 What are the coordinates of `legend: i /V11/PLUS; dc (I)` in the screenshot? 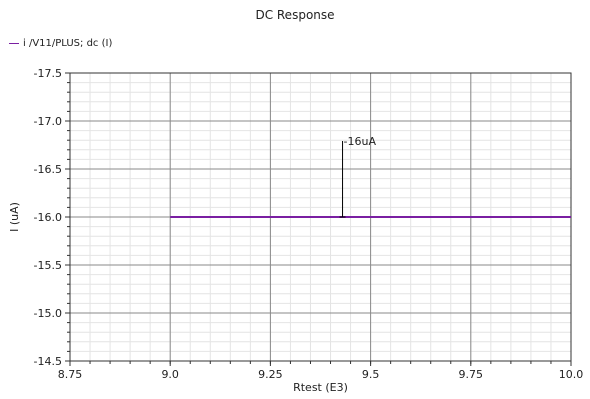 It's located at (60, 43).